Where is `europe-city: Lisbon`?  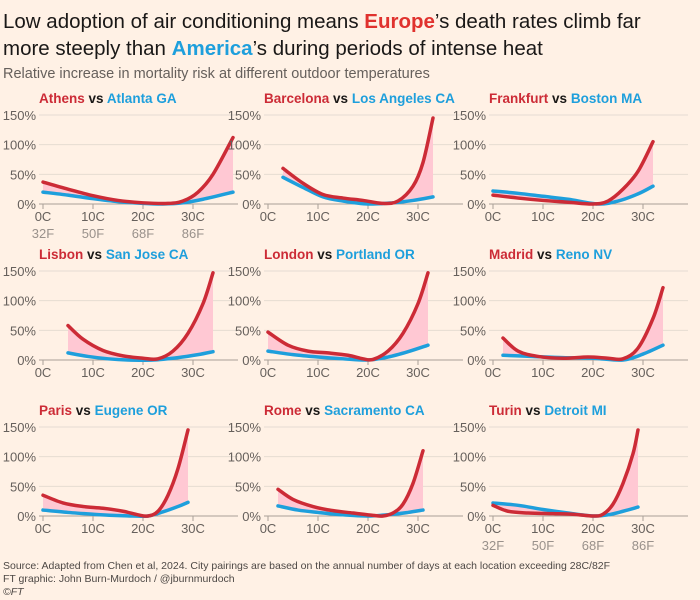
europe-city: Lisbon is located at coordinates (61, 254).